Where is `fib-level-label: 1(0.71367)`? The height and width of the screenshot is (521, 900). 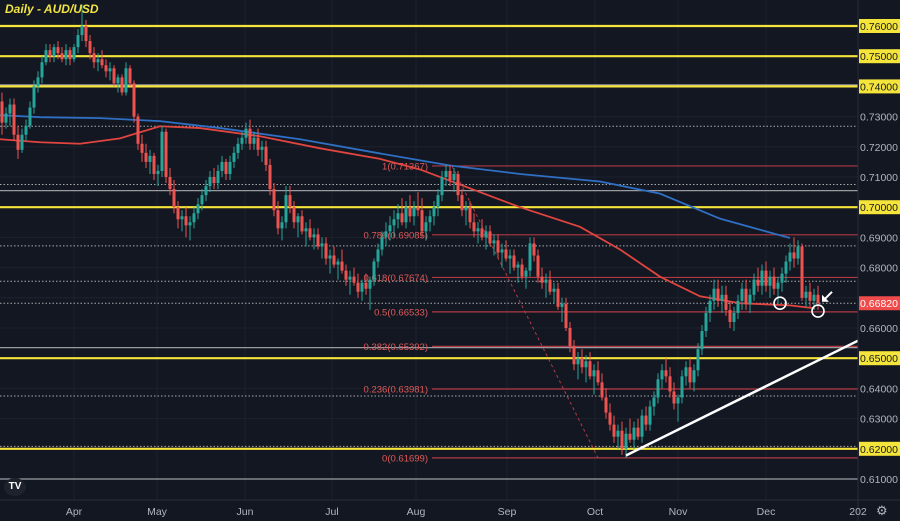
fib-level-label: 1(0.71367) is located at coordinates (405, 166).